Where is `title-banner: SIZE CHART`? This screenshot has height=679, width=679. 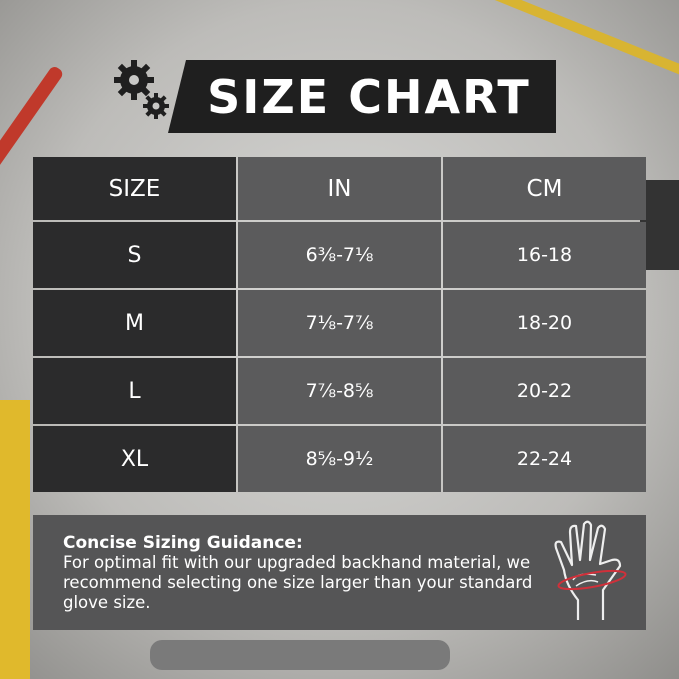 title-banner: SIZE CHART is located at coordinates (362, 96).